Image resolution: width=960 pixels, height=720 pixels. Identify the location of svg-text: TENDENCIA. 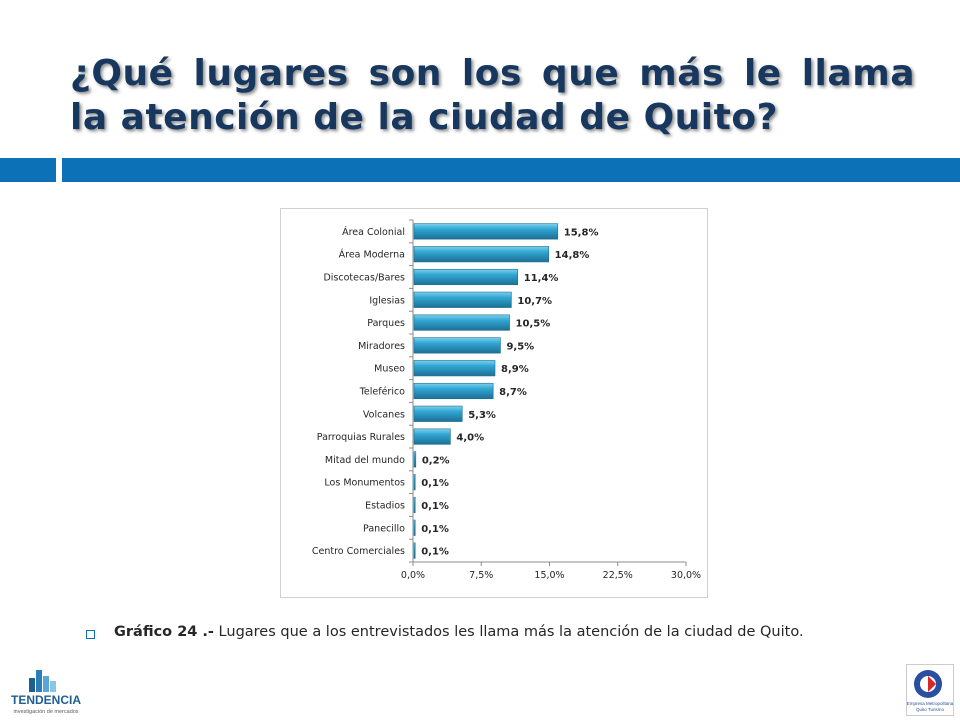
(46, 700).